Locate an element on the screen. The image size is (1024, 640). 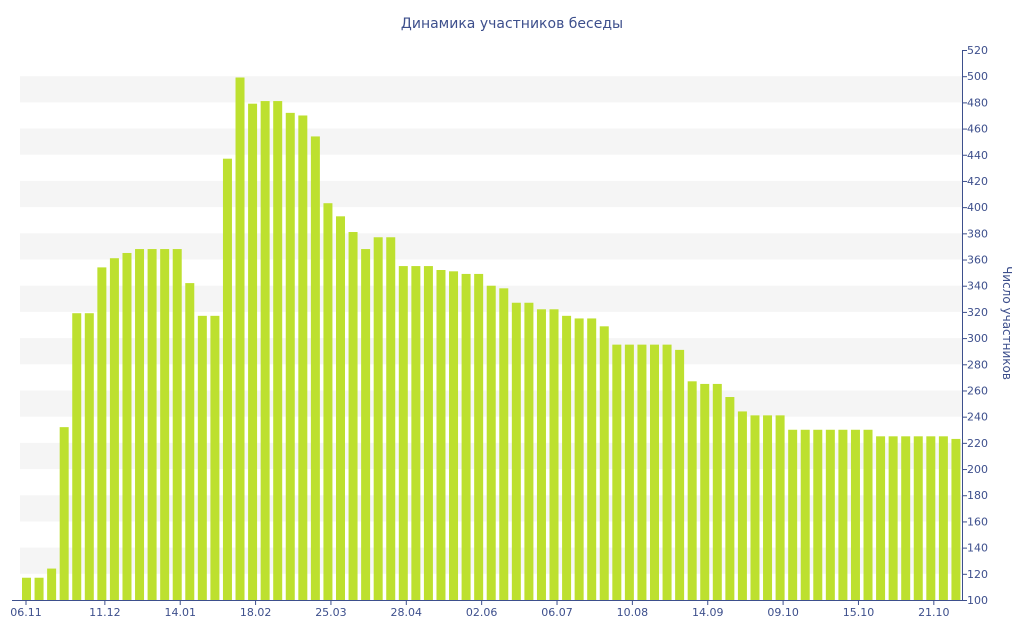
y-tick-label: 320 is located at coordinates (977, 312).